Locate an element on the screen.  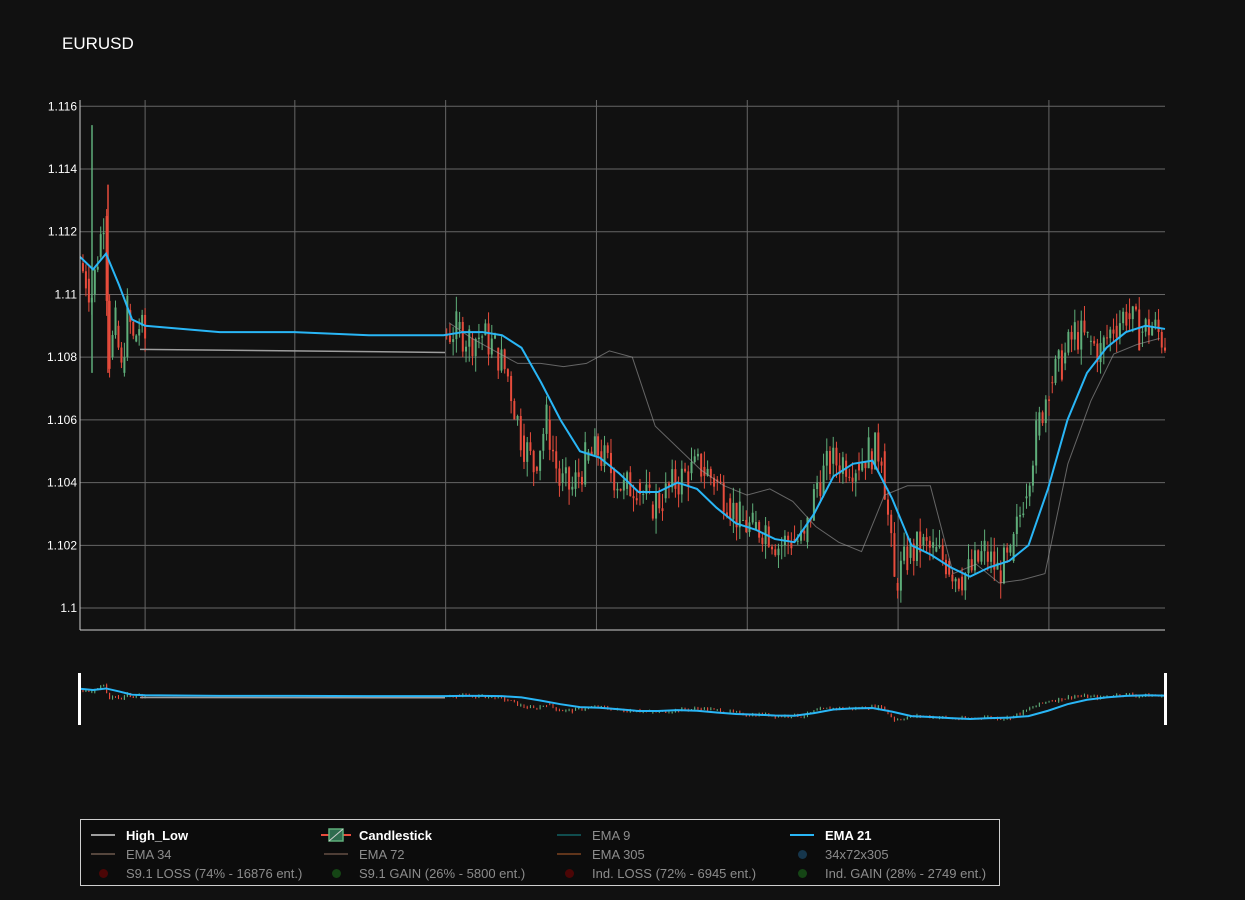
legend-item-34x72x305: 34x72x305 is located at coordinates (837, 854).